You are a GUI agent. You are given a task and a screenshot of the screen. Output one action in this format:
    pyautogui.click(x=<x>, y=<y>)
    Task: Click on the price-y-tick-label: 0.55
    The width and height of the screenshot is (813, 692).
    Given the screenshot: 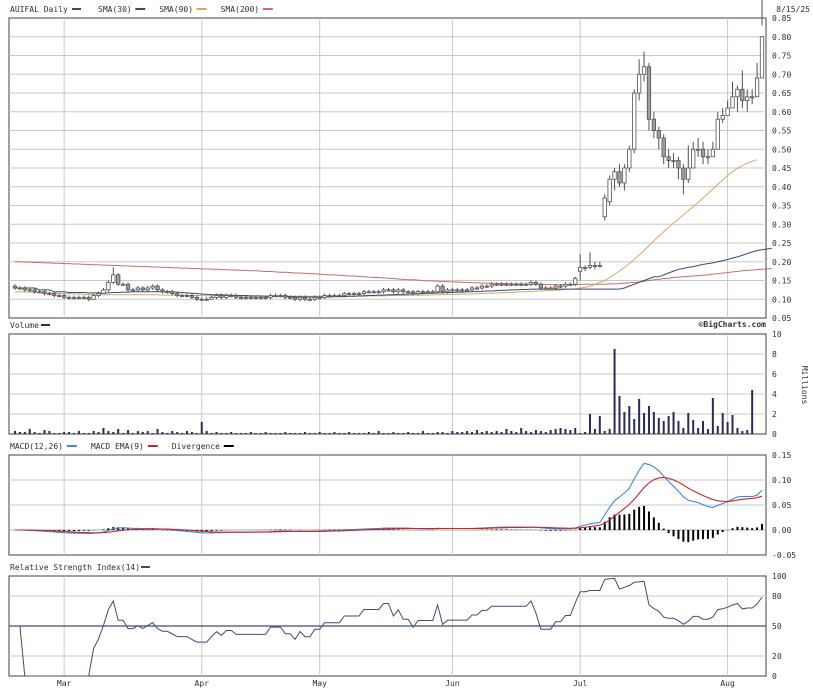 What is the action you would take?
    pyautogui.click(x=781, y=131)
    